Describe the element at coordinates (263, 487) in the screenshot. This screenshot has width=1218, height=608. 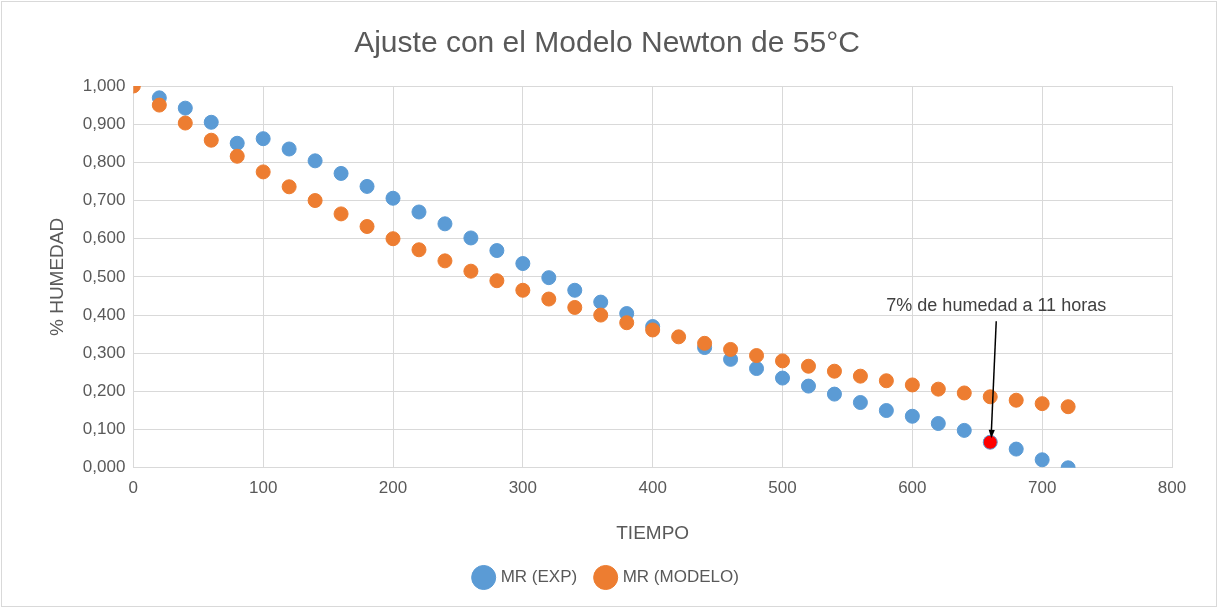
I see `x-tick-label: 100` at that location.